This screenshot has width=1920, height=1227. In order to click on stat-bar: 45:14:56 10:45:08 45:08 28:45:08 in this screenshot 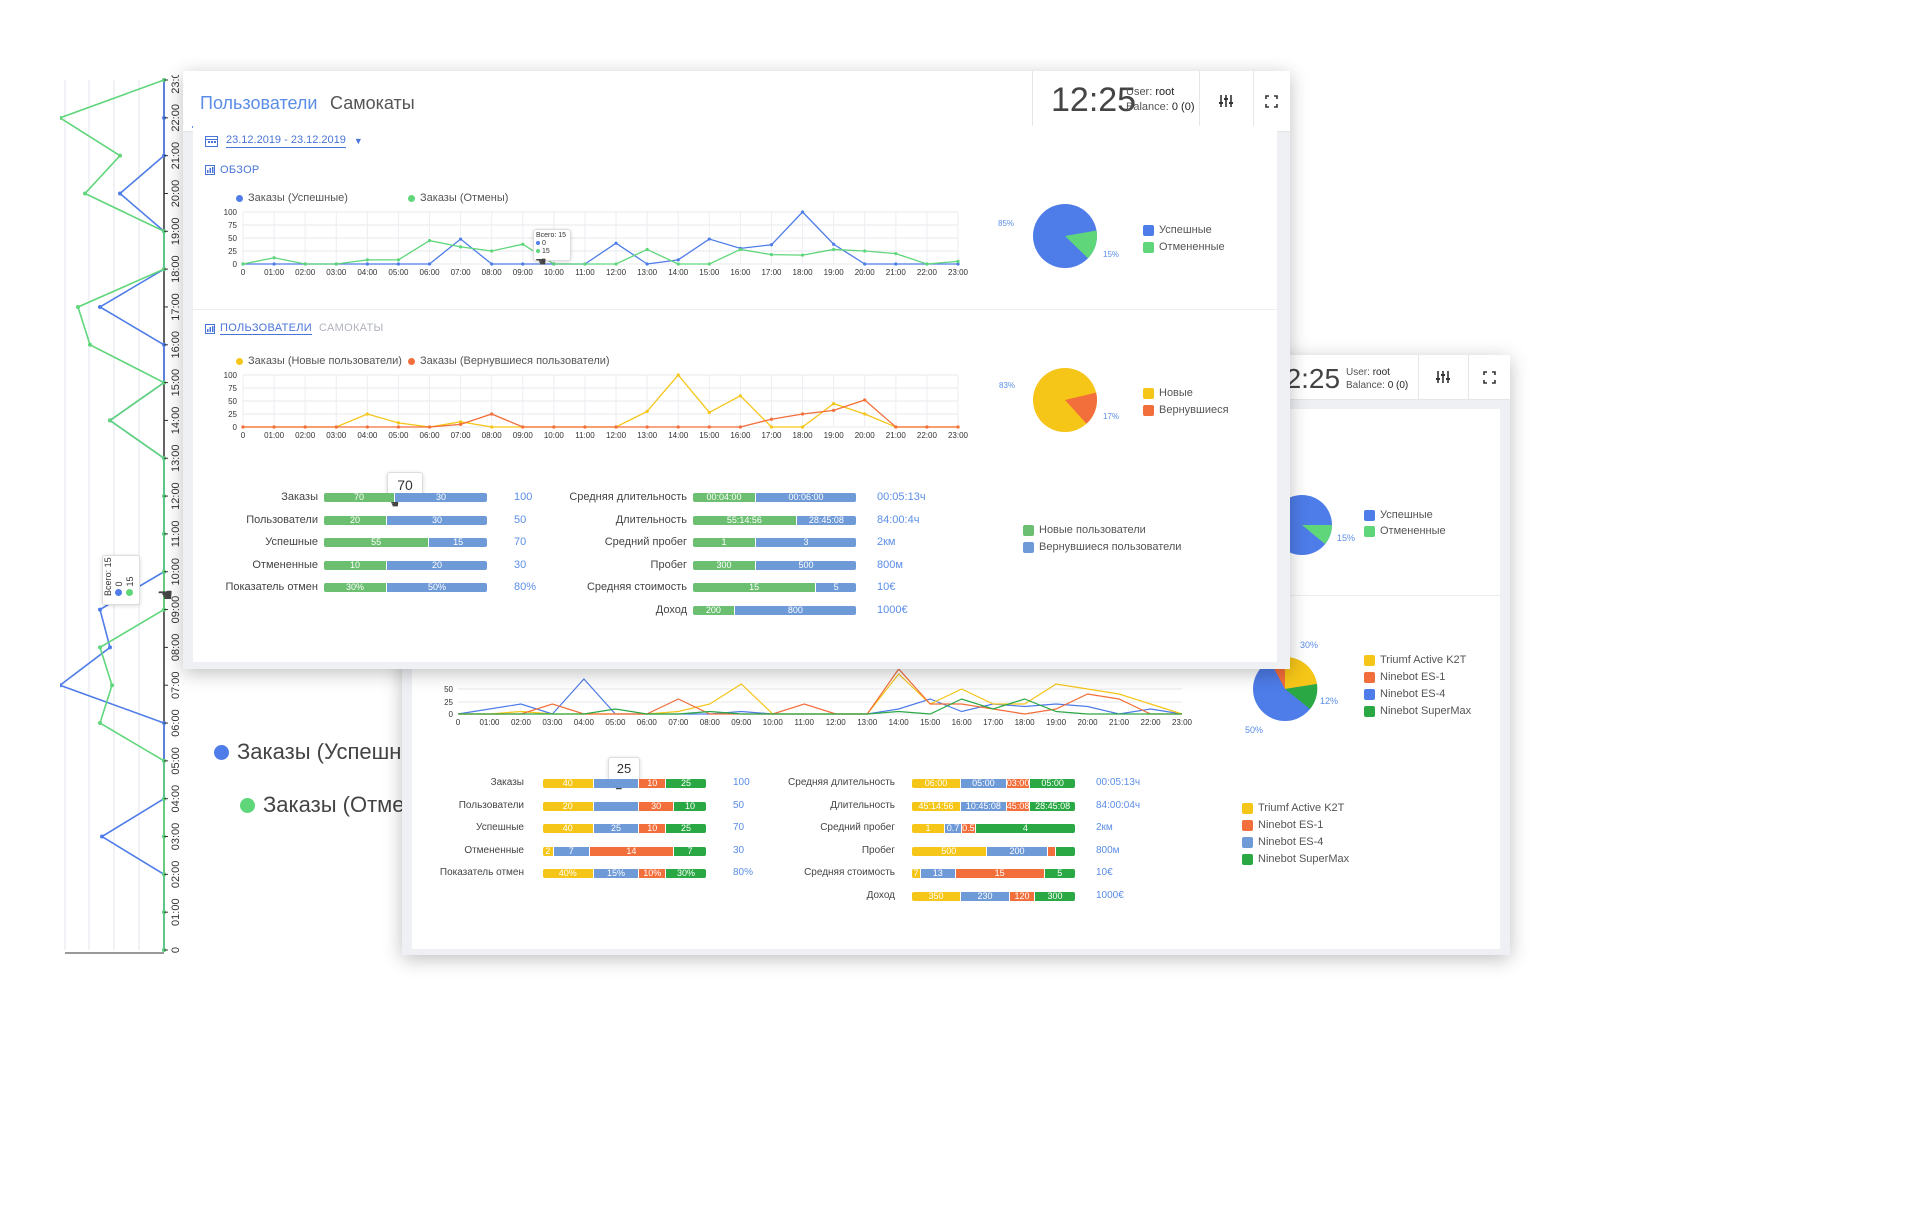, I will do `click(993, 806)`.